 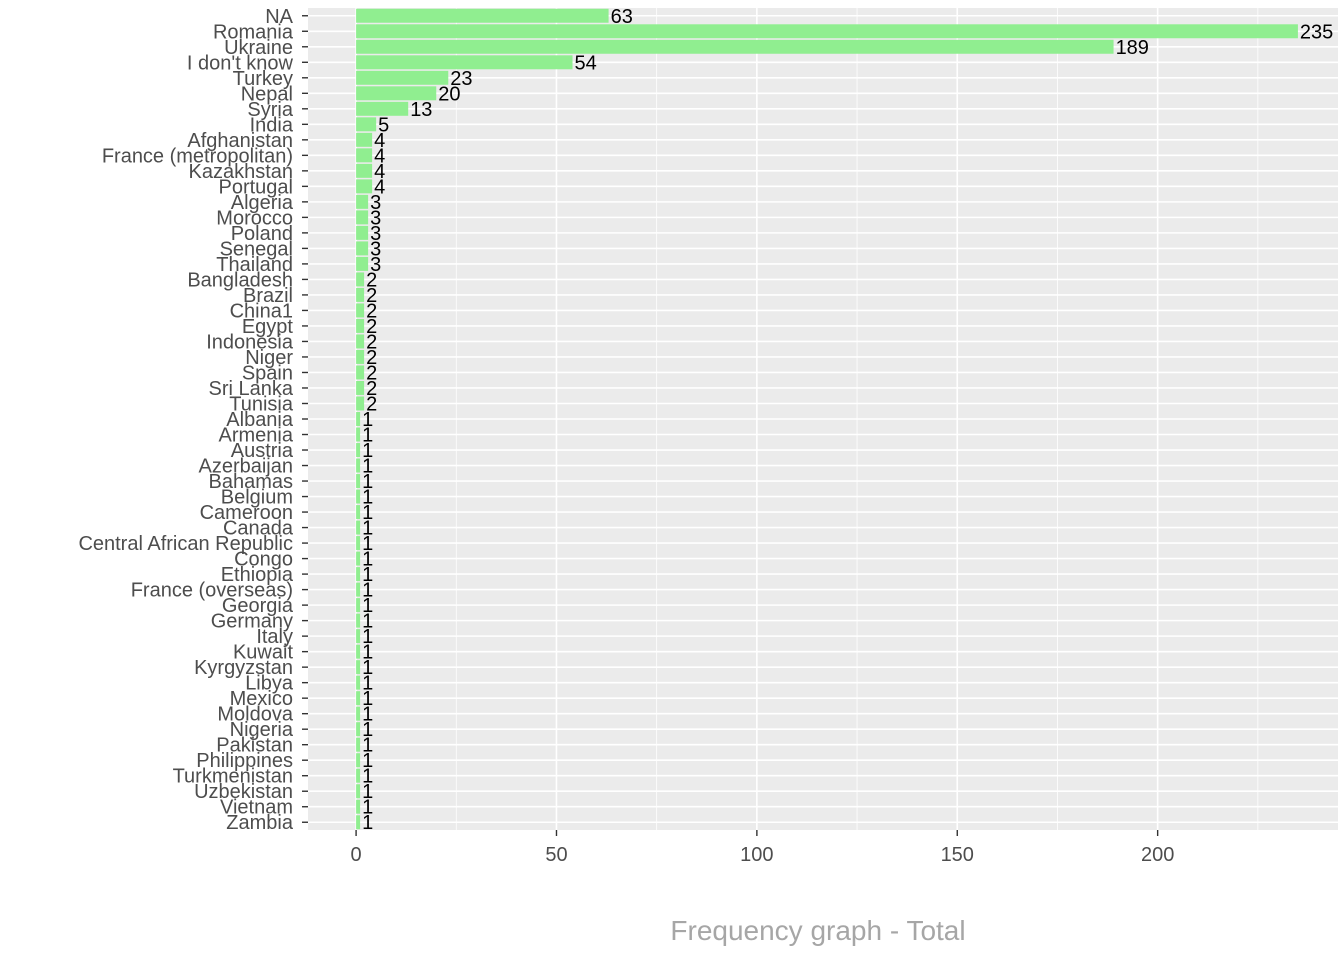 I want to click on category-label: Romania, so click(x=253, y=32).